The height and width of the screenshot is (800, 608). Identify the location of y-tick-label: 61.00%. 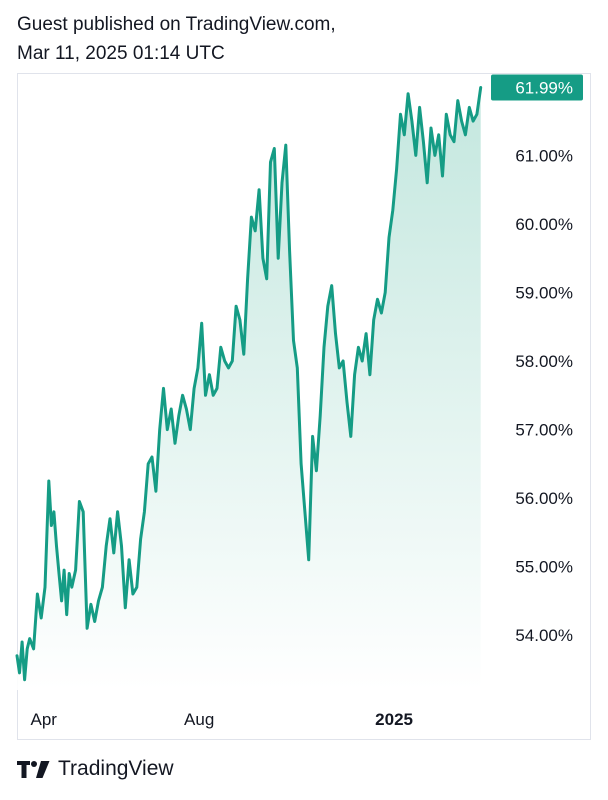
(544, 155).